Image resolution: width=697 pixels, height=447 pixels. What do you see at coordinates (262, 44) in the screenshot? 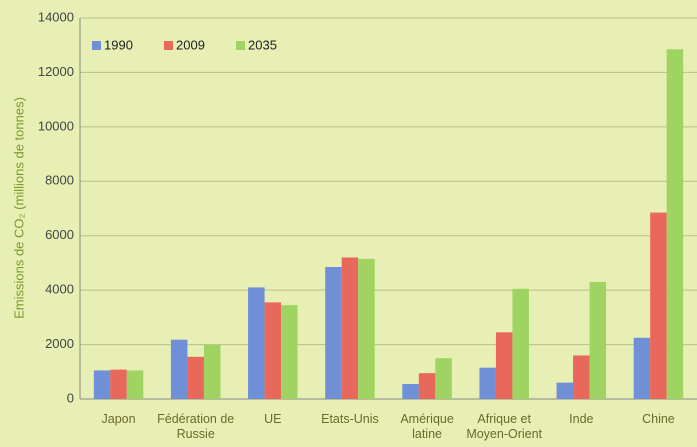
I see `legend-label: 2035` at bounding box center [262, 44].